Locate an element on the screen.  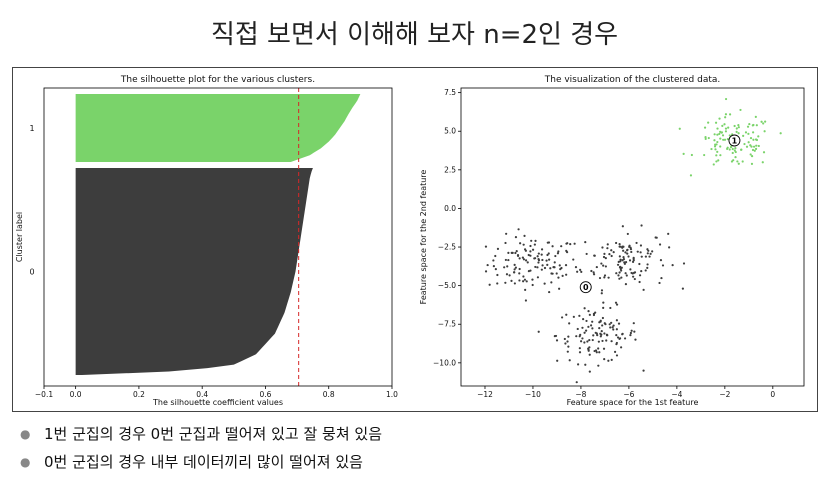
cluster-center-marker is located at coordinates (734, 140).